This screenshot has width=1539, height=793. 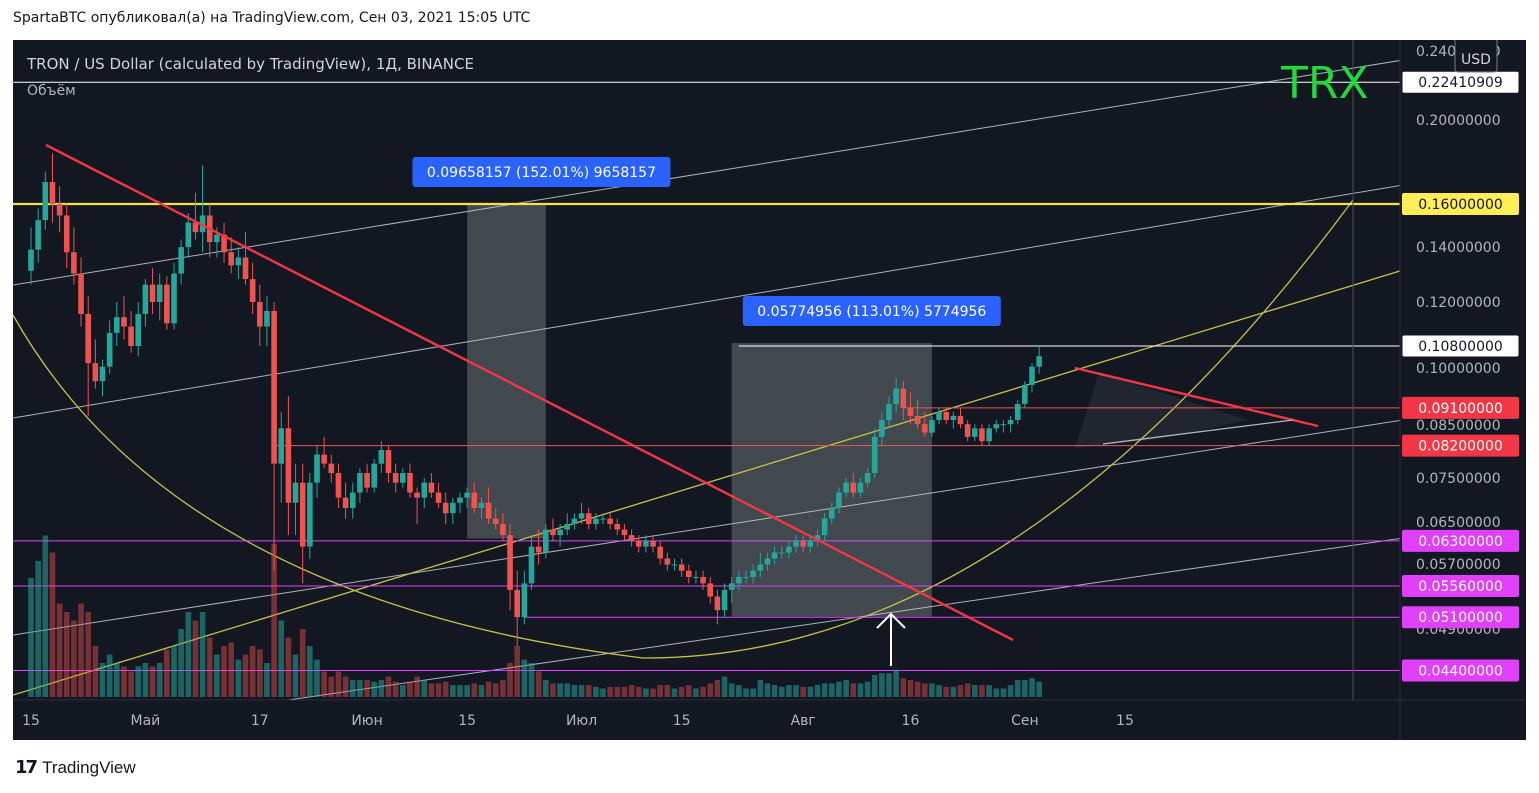 I want to click on triangle-fill, so click(x=1161, y=410).